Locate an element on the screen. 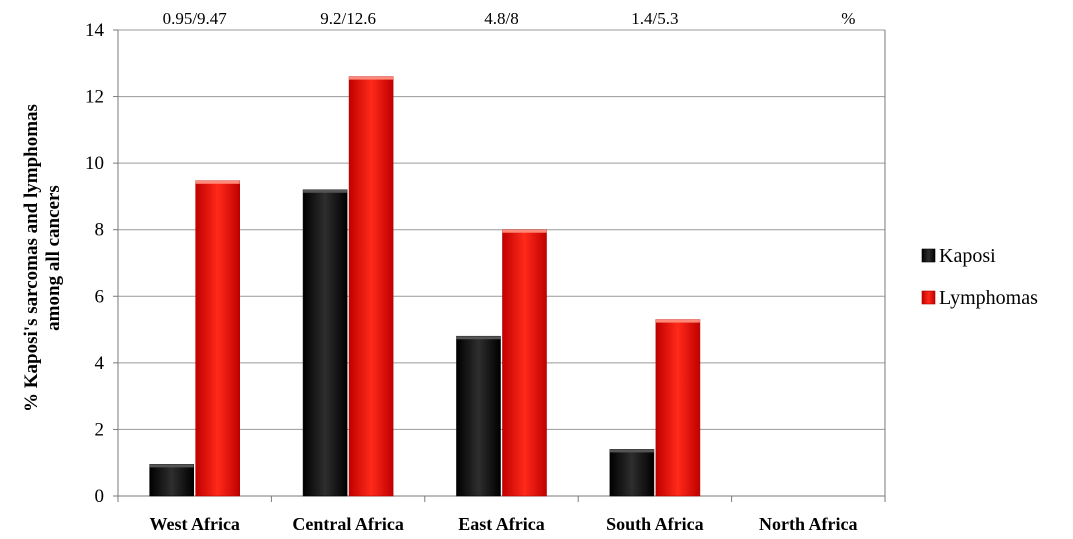 This screenshot has width=1073, height=539. y-axis-label-line: % Kaposi's sarcomas and lymphomas is located at coordinates (31, 258).